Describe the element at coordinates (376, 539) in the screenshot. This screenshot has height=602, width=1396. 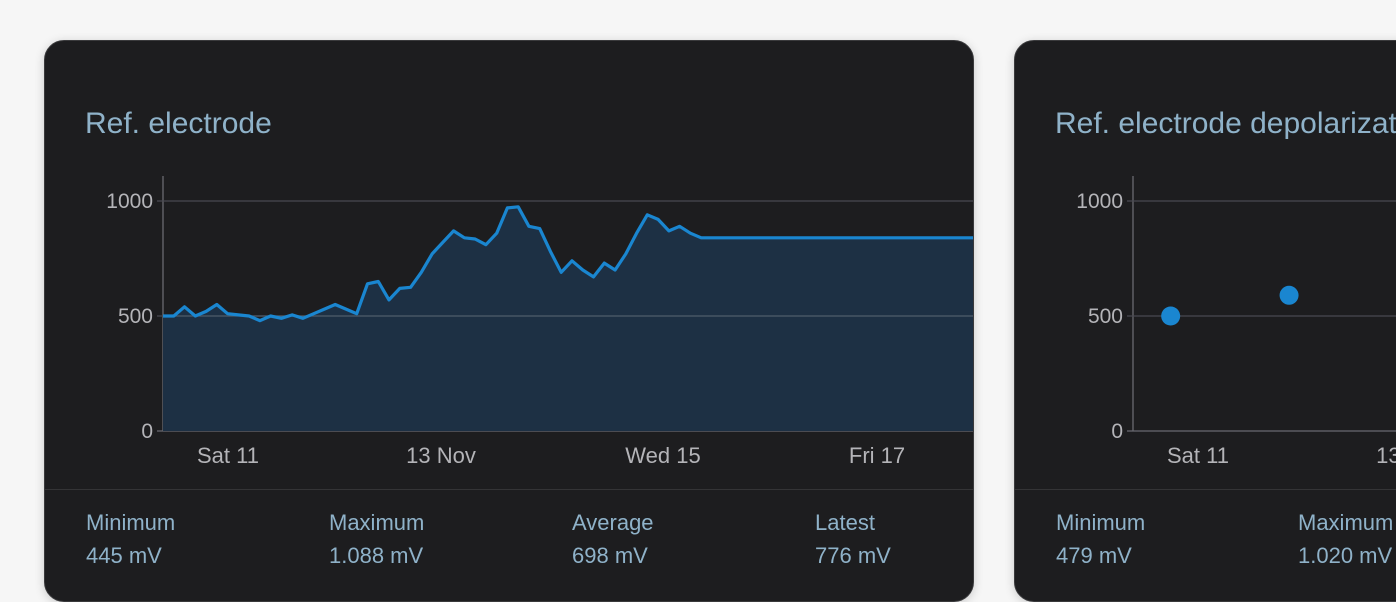
I see `stat-maximum: Maximum 1.088 mV` at that location.